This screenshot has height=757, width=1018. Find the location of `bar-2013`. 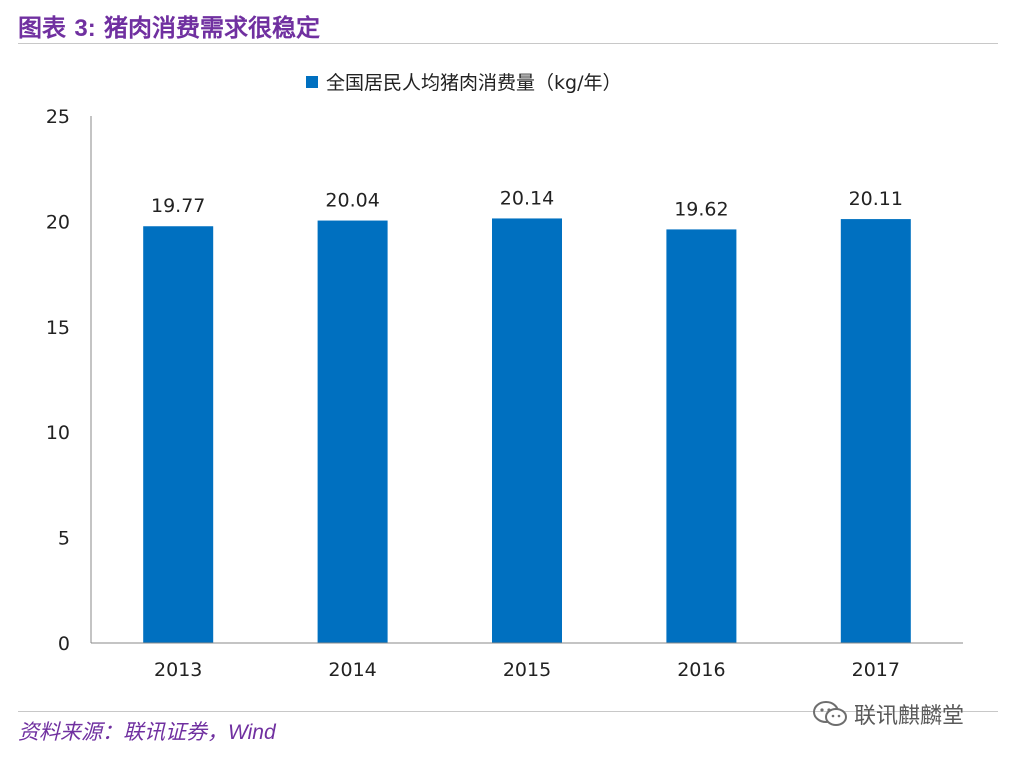

bar-2013 is located at coordinates (178, 434).